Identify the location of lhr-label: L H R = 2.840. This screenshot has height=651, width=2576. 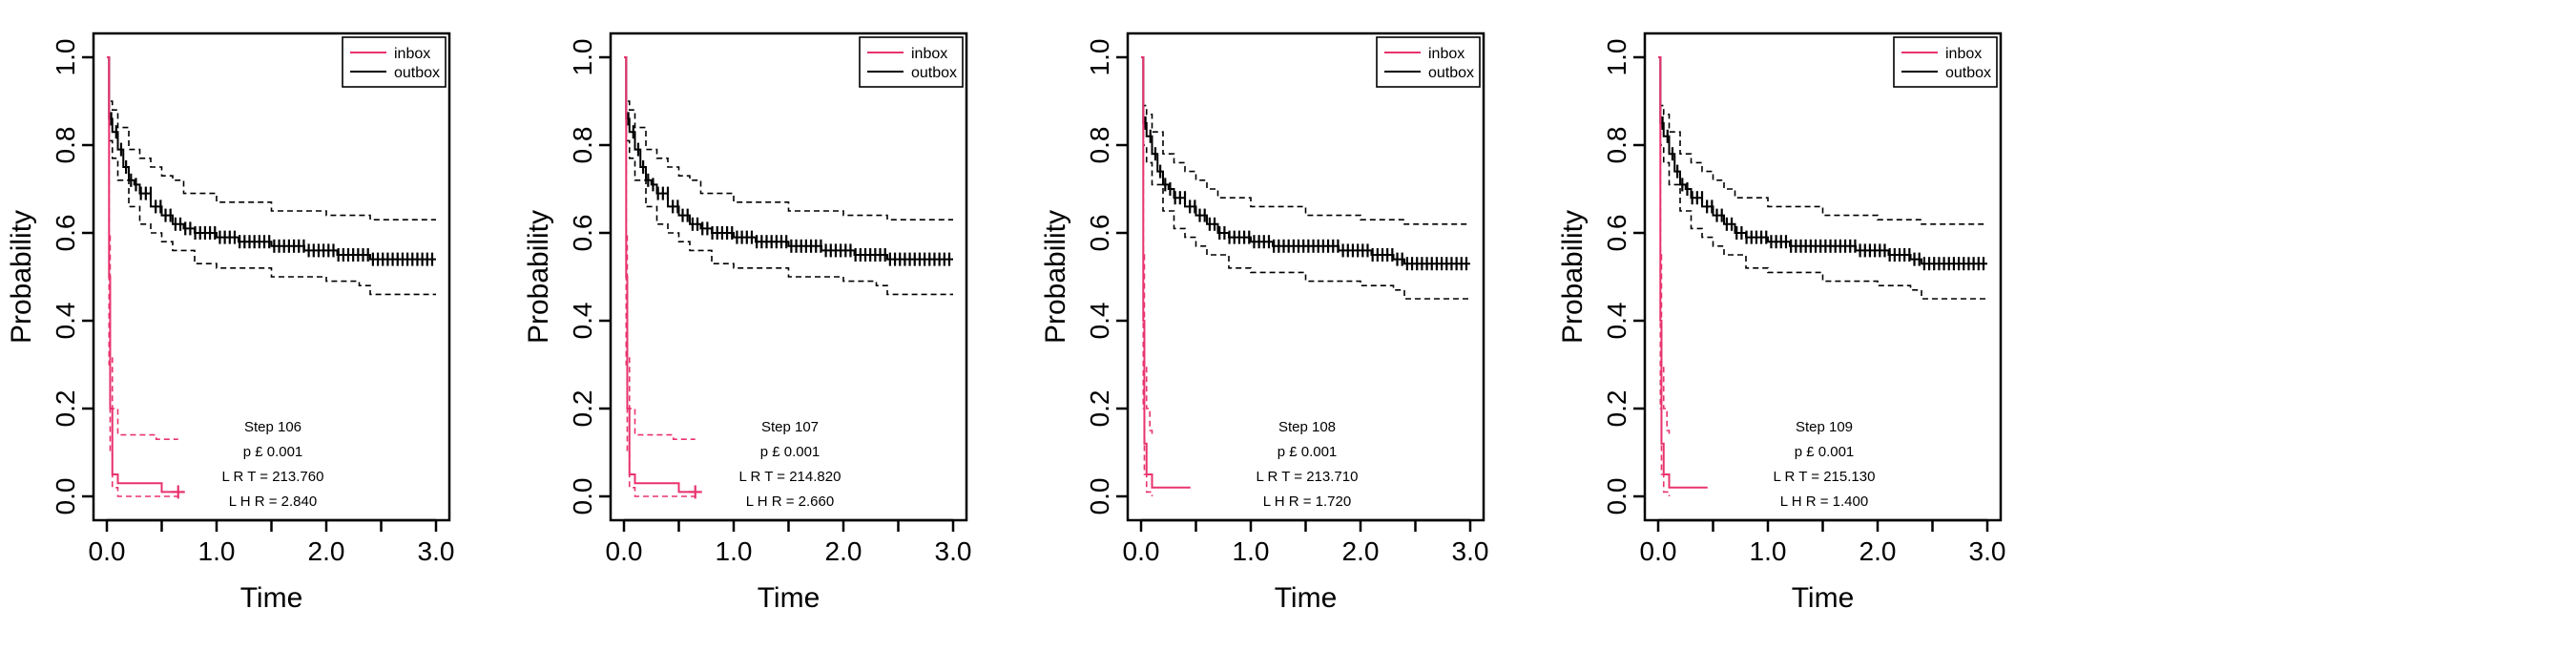
(273, 502).